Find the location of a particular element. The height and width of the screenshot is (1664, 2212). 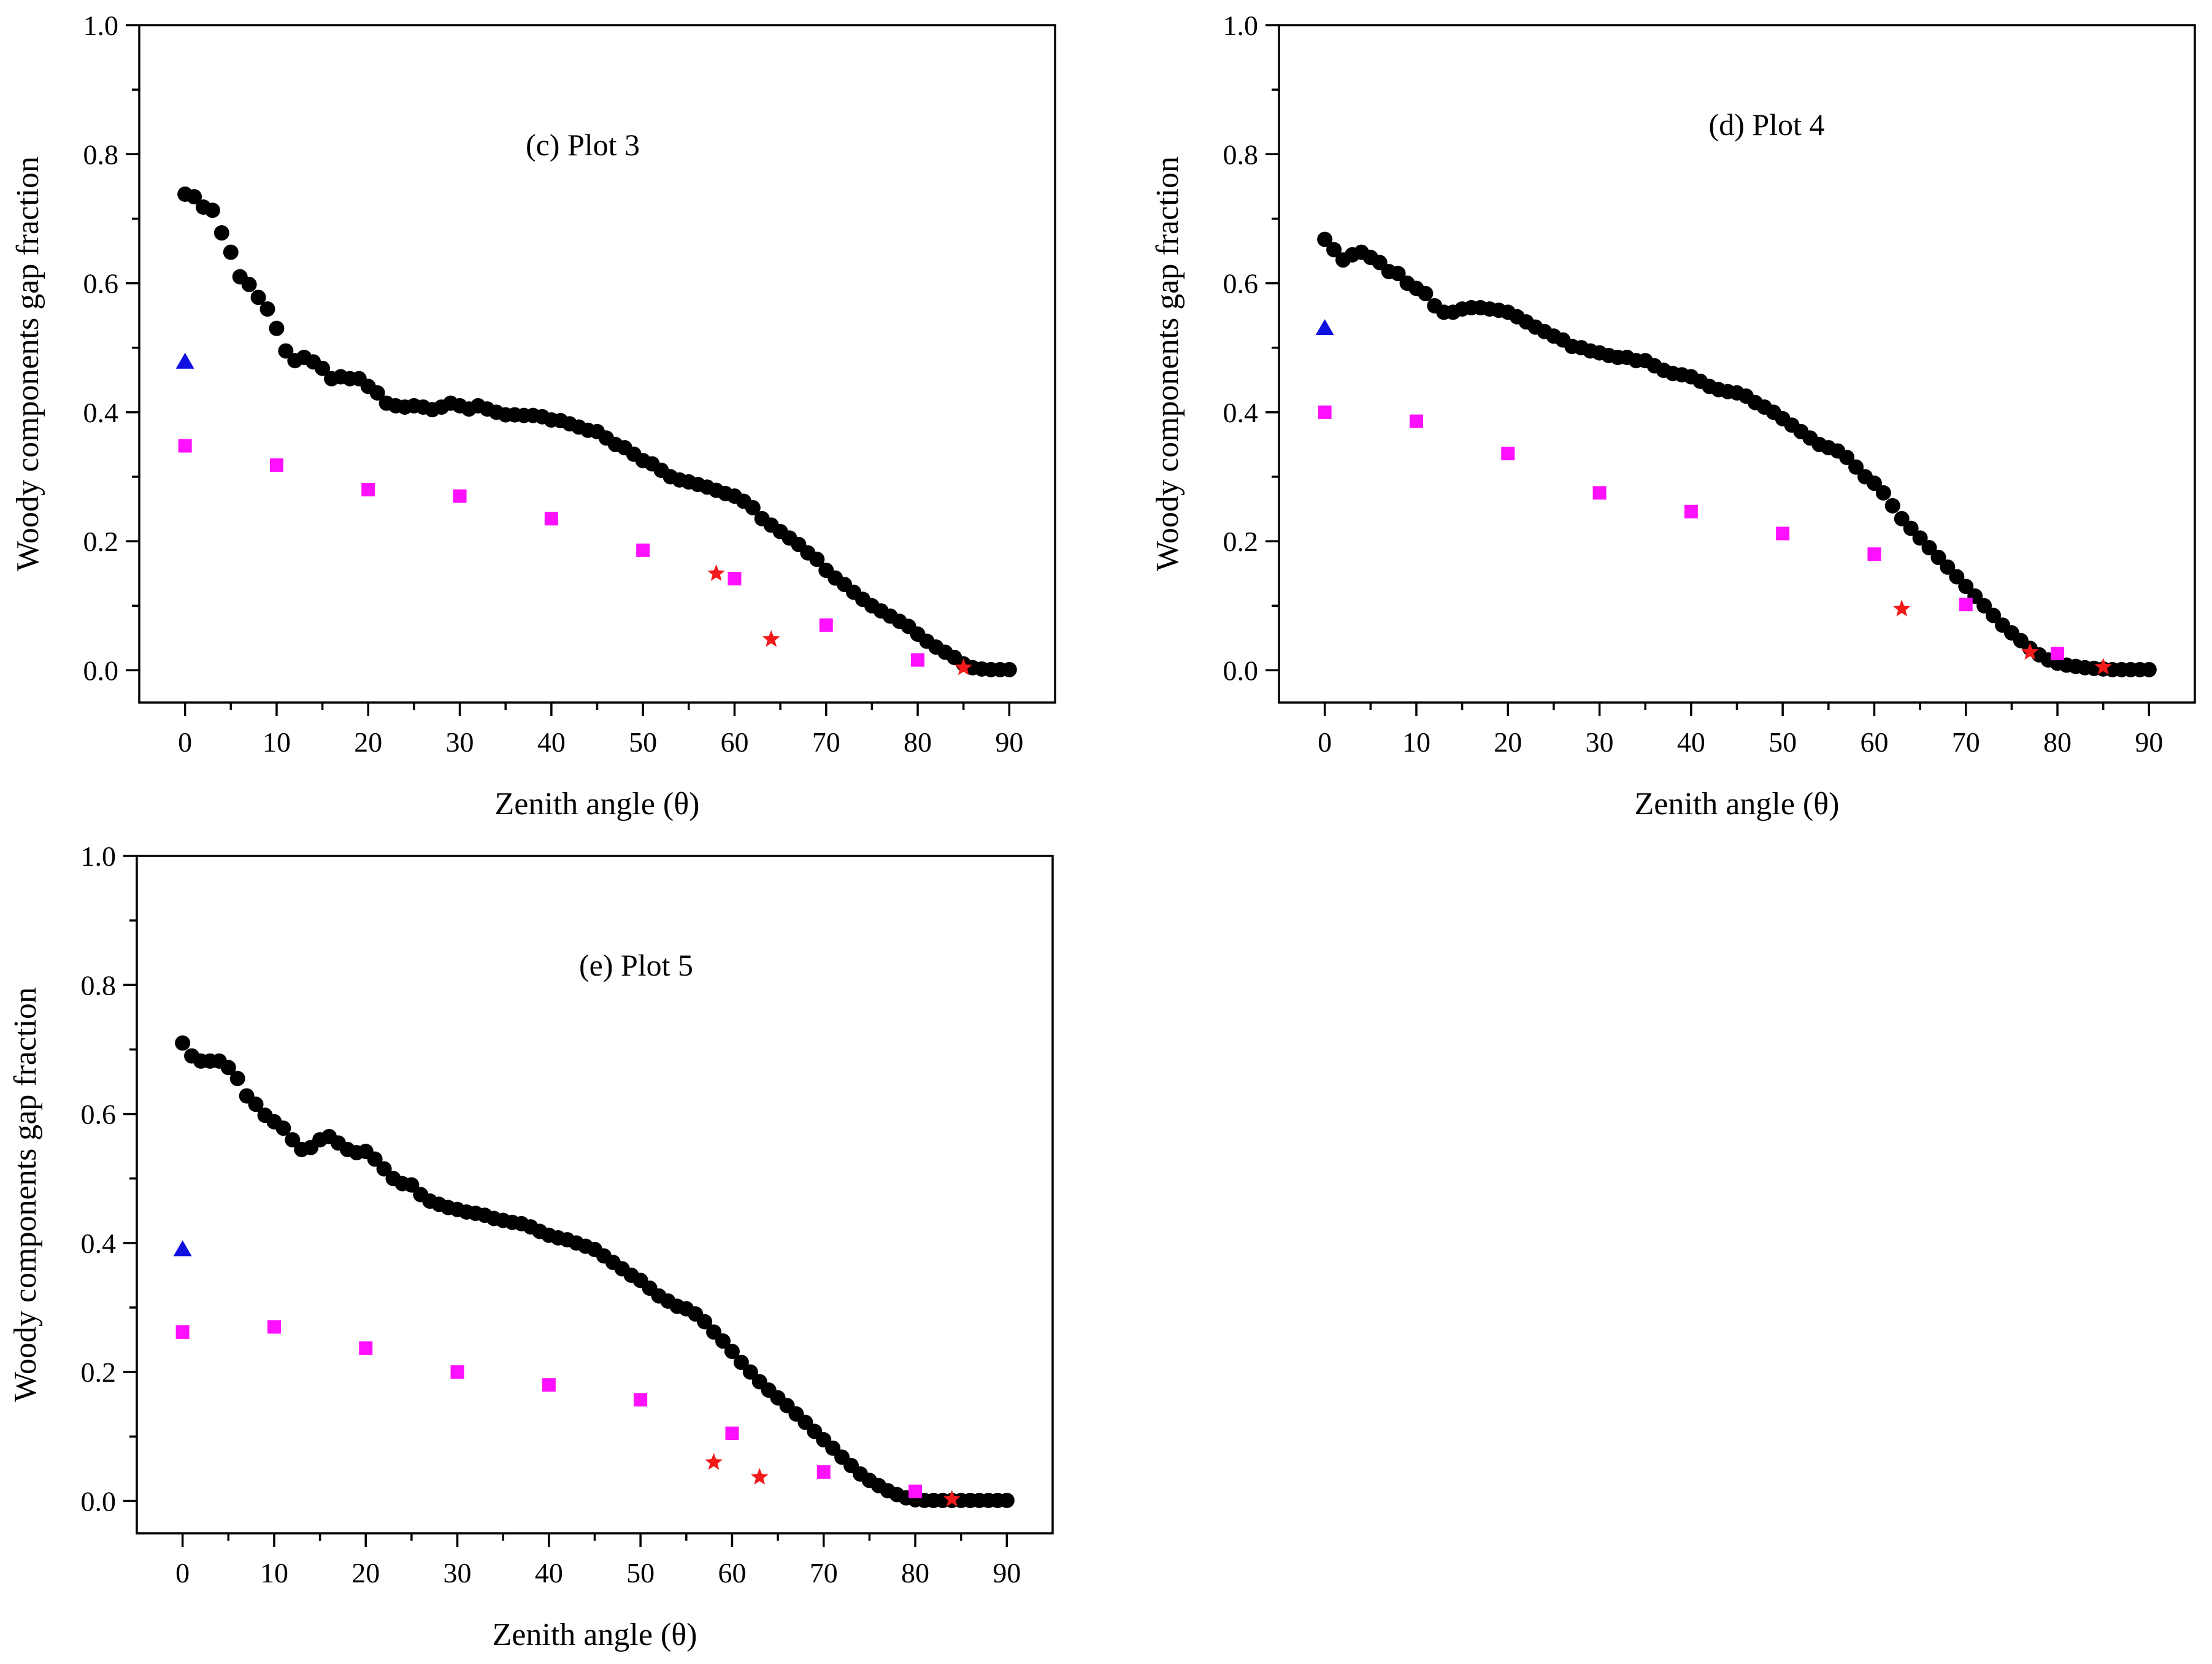

y-tick-label: 0.0 is located at coordinates (1241, 670).